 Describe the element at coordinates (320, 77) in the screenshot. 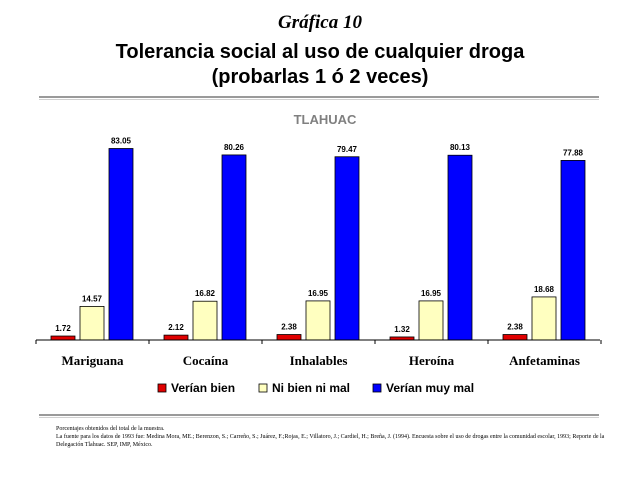

I see `chart-heading-line-2: (probarlas 1 ó 2 veces)` at that location.